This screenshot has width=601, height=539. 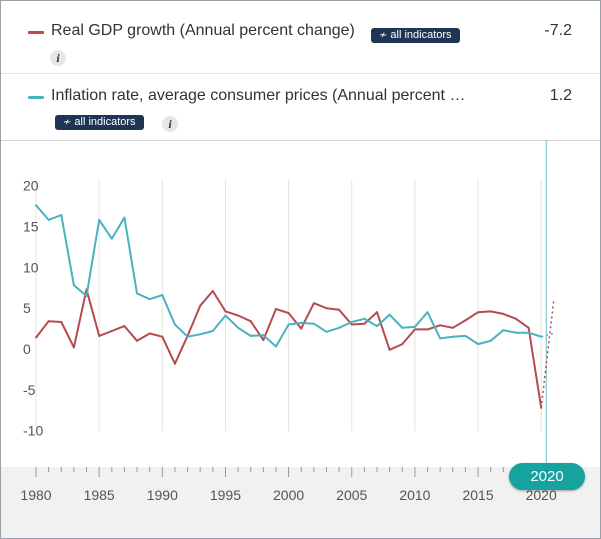 What do you see at coordinates (27, 349) in the screenshot?
I see `y-tick-label: 0` at bounding box center [27, 349].